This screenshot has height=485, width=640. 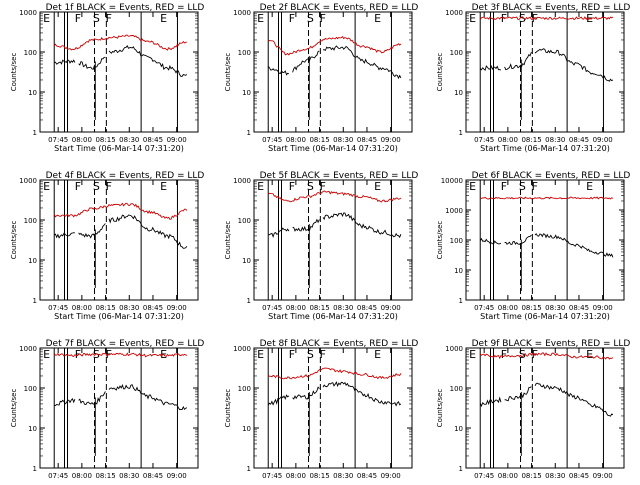 I want to click on panel-7-xtick-label: 08:45, so click(x=153, y=476).